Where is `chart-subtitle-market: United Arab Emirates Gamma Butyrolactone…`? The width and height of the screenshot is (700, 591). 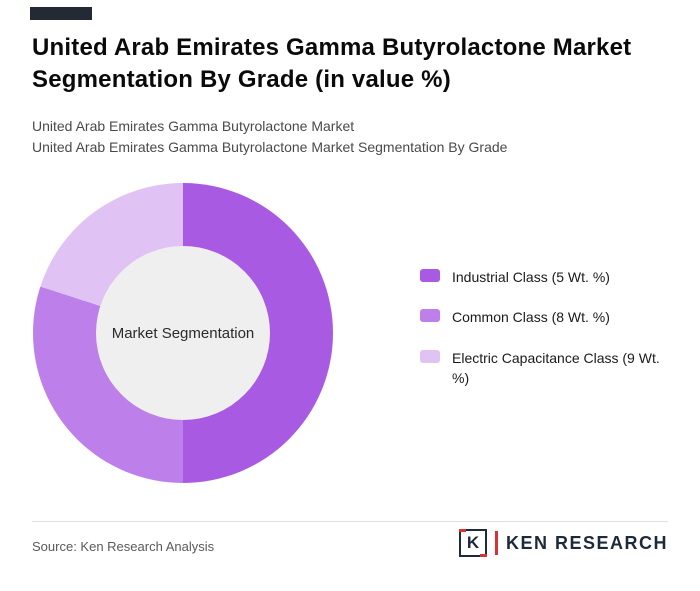
chart-subtitle-market: United Arab Emirates Gamma Butyrolactone… is located at coordinates (193, 126).